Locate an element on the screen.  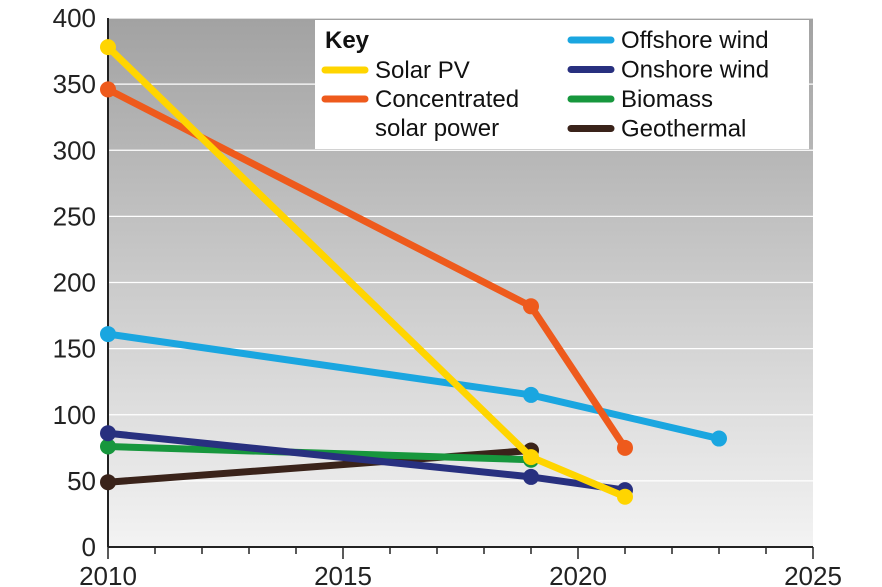
legend-item-offshore-wind: Offshore wind is located at coordinates (668, 40).